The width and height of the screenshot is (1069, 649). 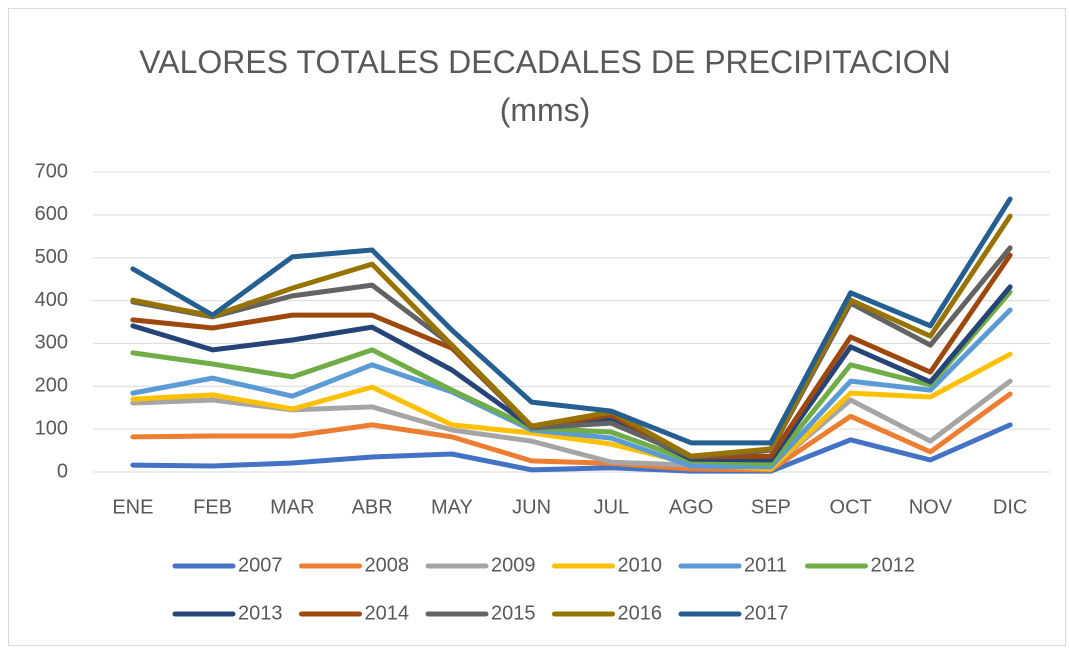 I want to click on x-tick-label: SEP, so click(x=771, y=507).